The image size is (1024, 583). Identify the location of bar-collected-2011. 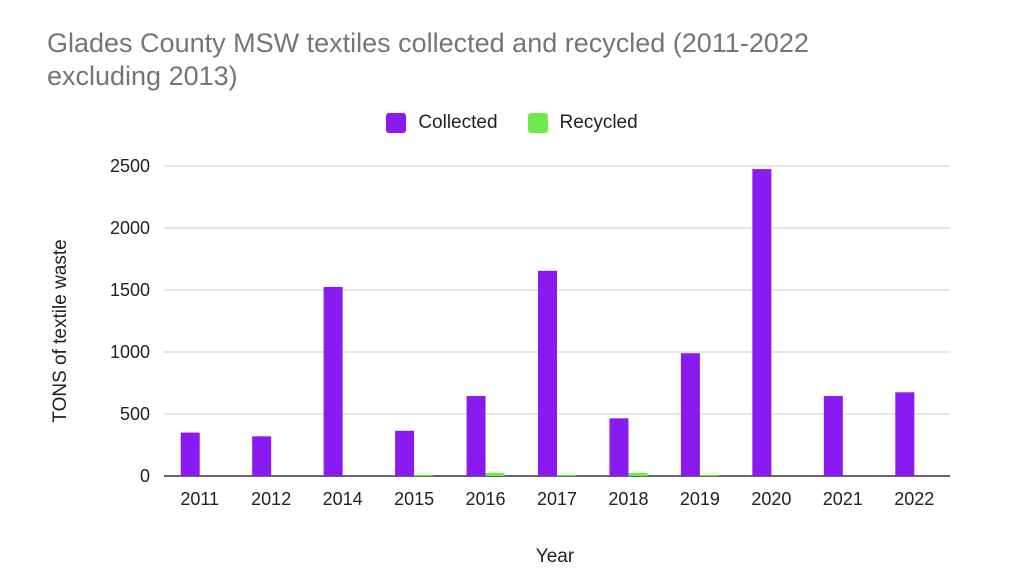
(190, 454).